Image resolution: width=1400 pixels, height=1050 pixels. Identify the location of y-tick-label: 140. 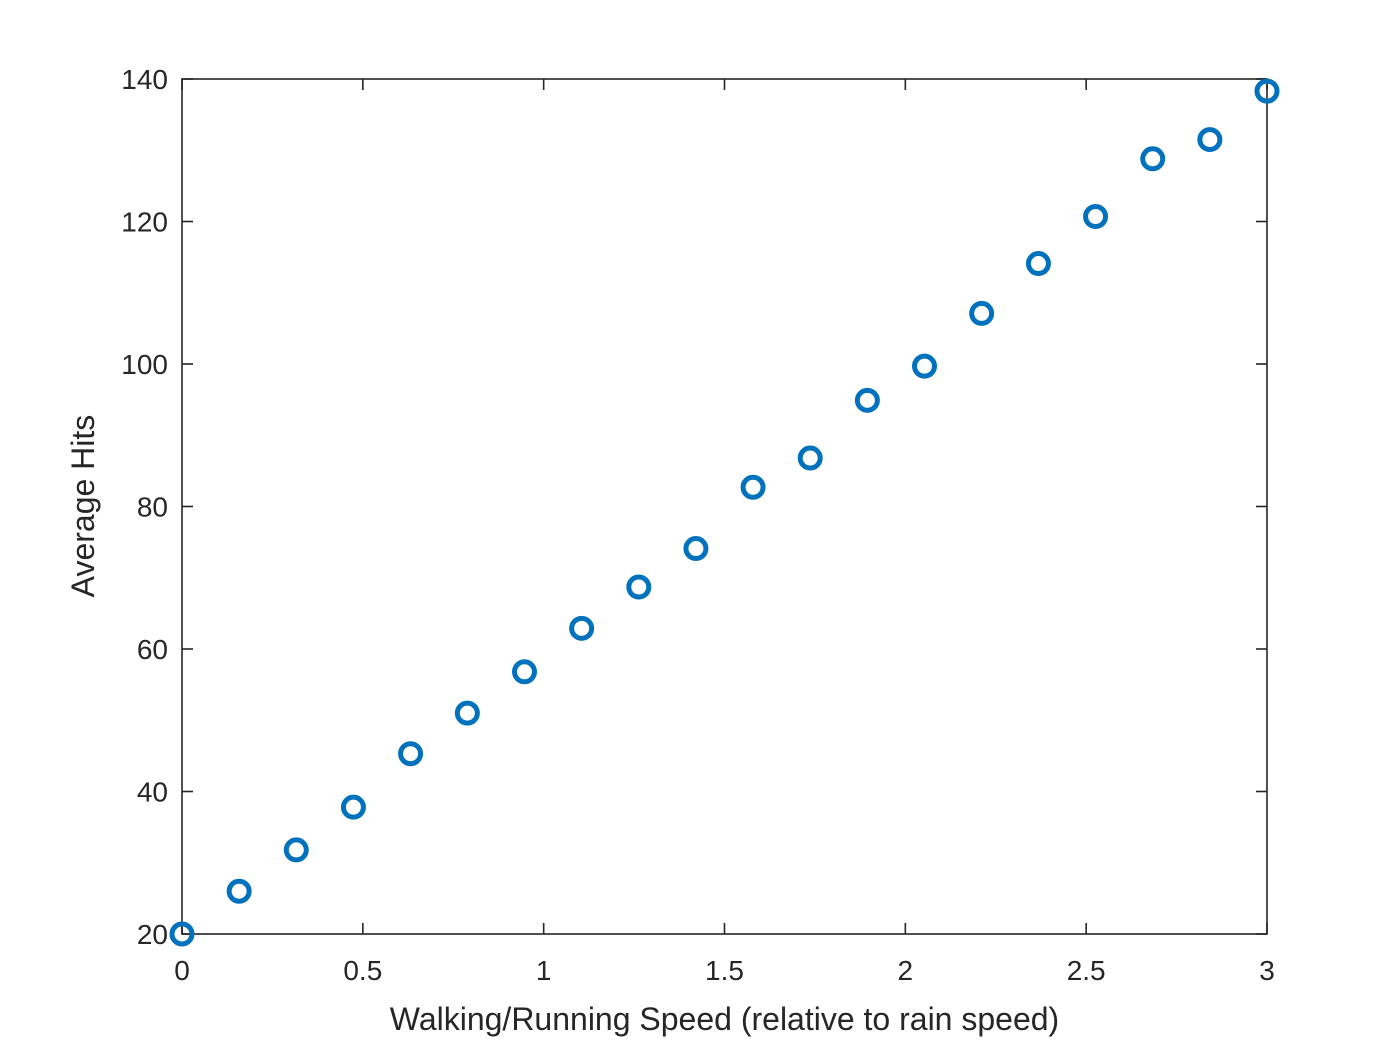
(144, 79).